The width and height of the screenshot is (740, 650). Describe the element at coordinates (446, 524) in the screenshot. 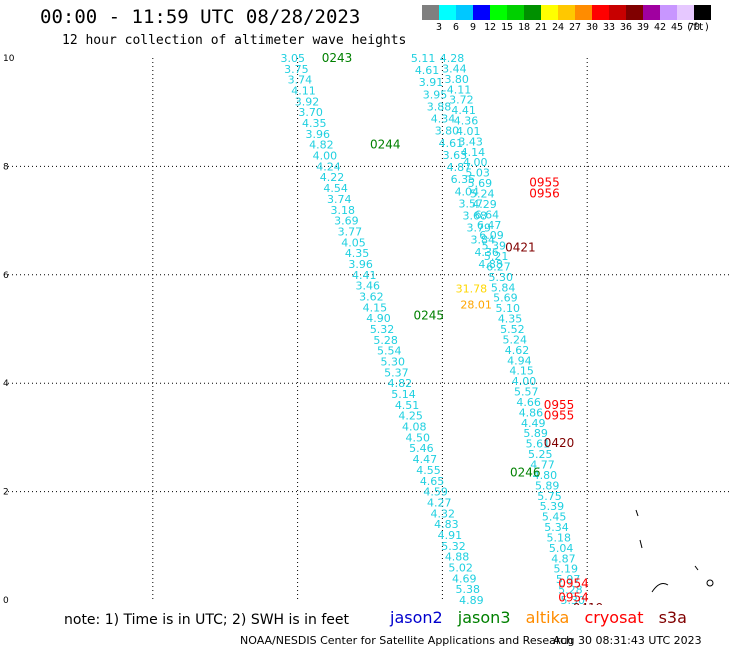

I see `wave-height-value: 4.83` at that location.